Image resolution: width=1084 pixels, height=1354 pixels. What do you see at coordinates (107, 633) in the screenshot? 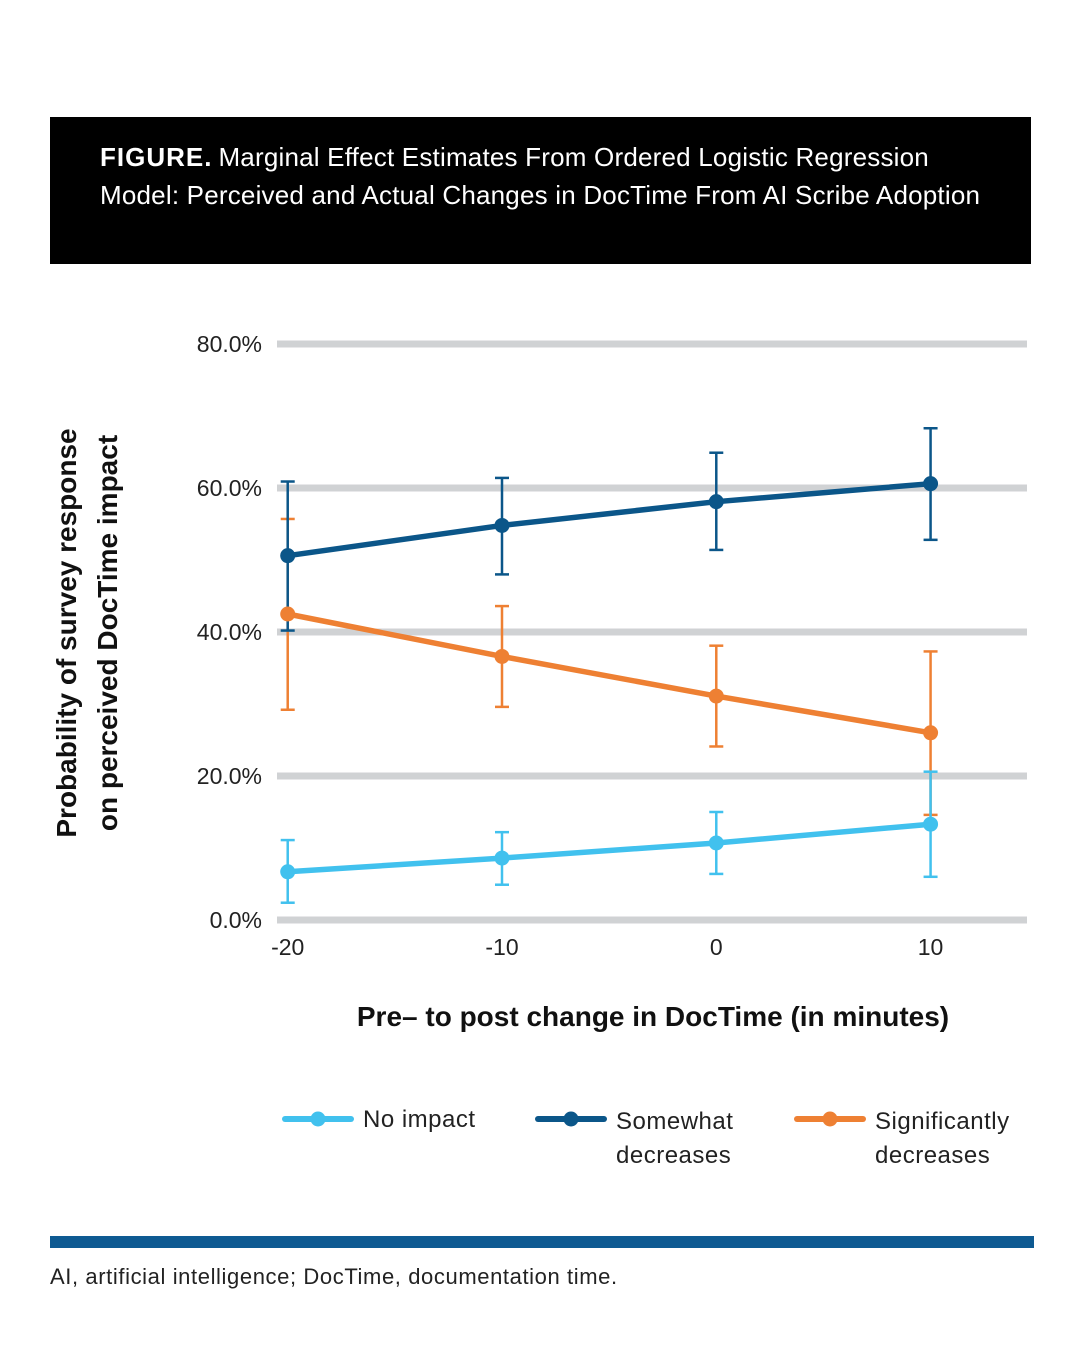
I see `y-axis-label-line-2: on perceived DocTime impact` at bounding box center [107, 633].